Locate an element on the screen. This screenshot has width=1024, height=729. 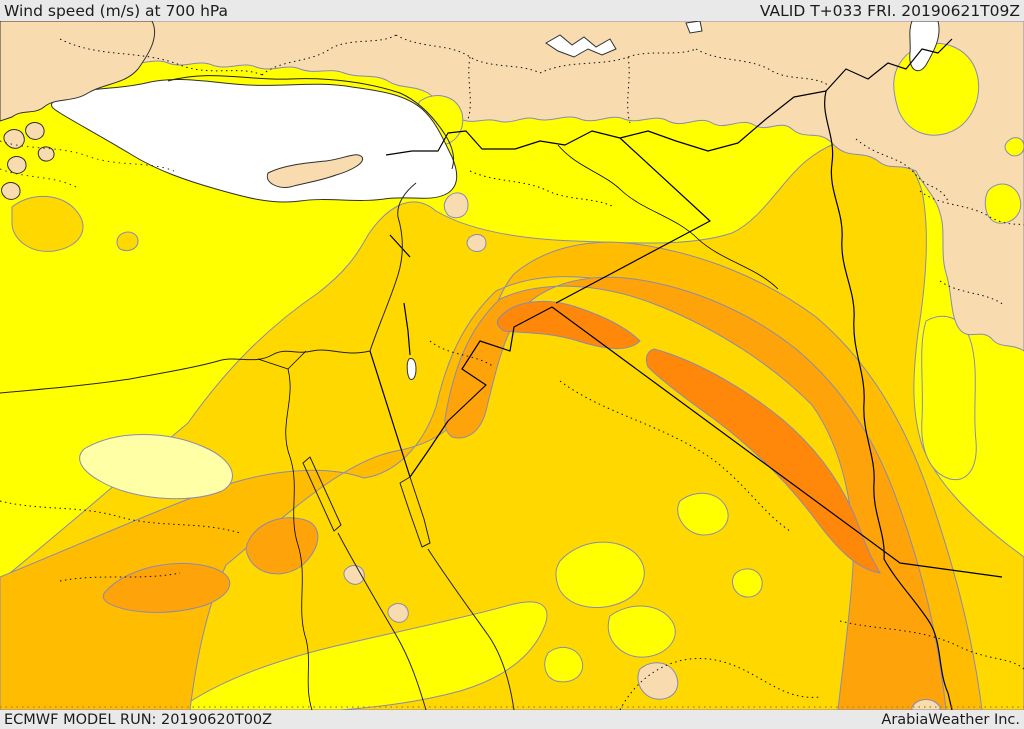
border-jordan-saudi is located at coordinates (481, 392).